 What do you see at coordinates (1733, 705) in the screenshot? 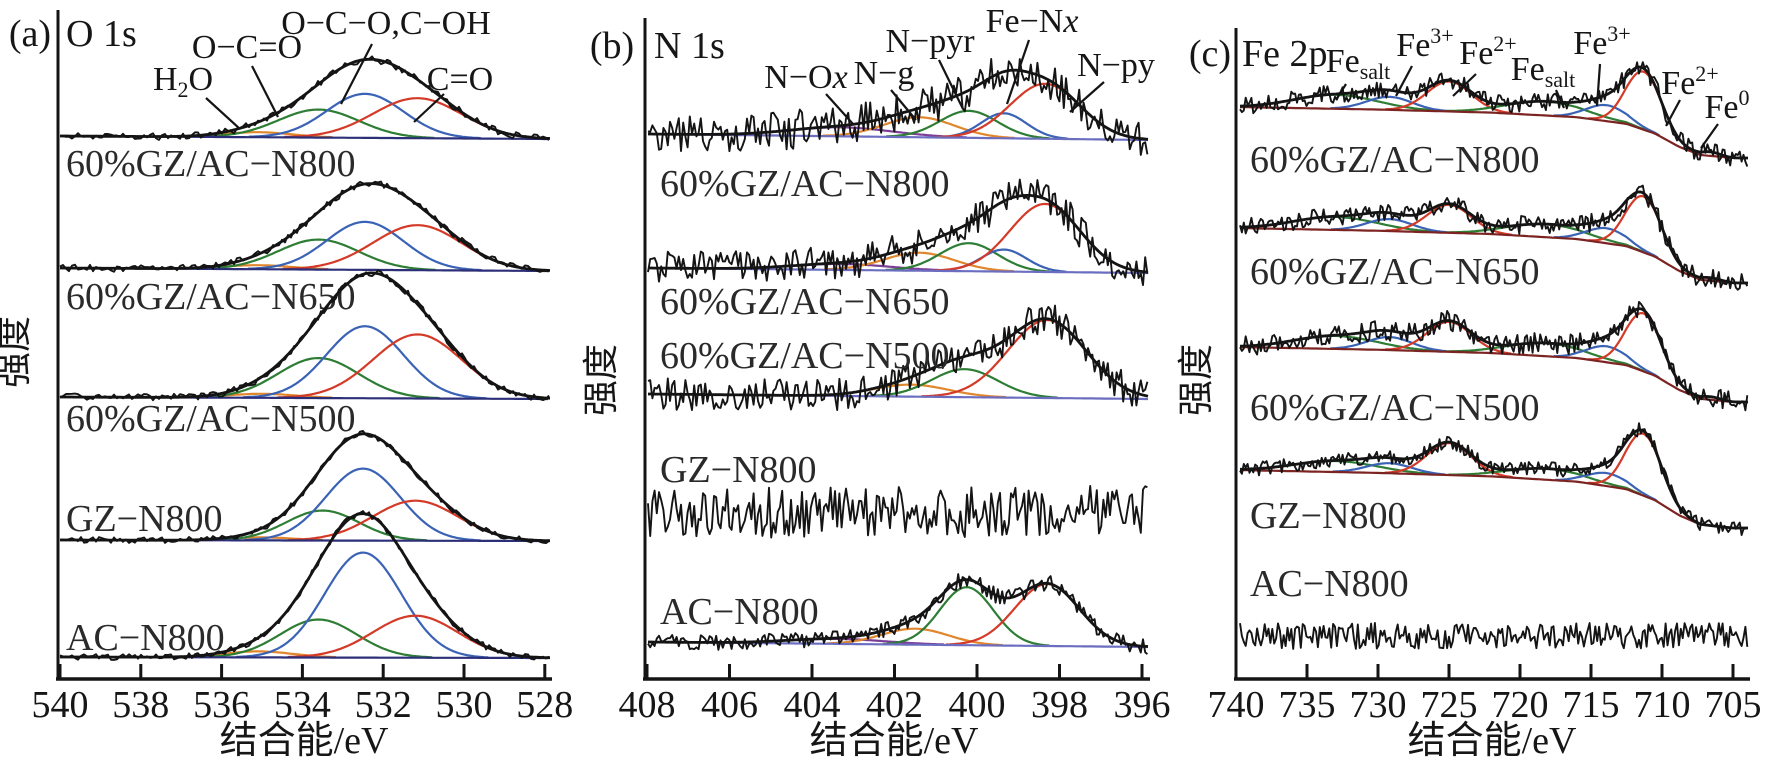
I see `x-tick-label: 705` at bounding box center [1733, 705].